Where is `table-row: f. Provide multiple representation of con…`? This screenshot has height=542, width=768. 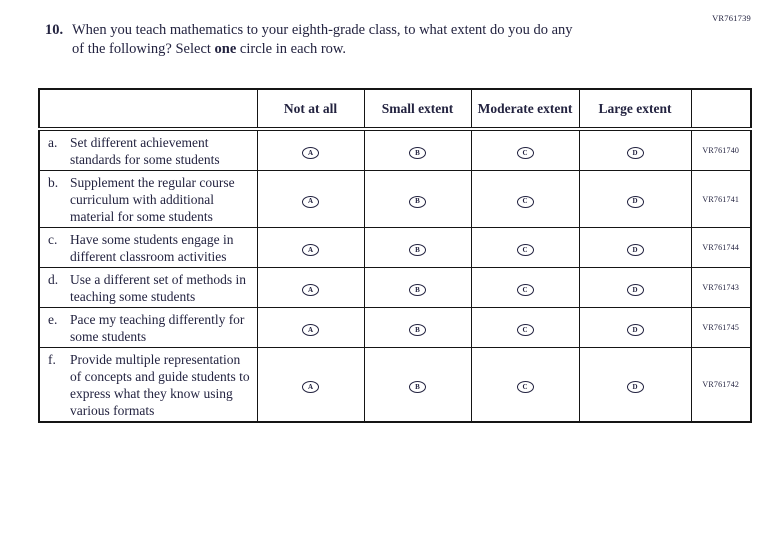 table-row: f. Provide multiple representation of con… is located at coordinates (395, 385).